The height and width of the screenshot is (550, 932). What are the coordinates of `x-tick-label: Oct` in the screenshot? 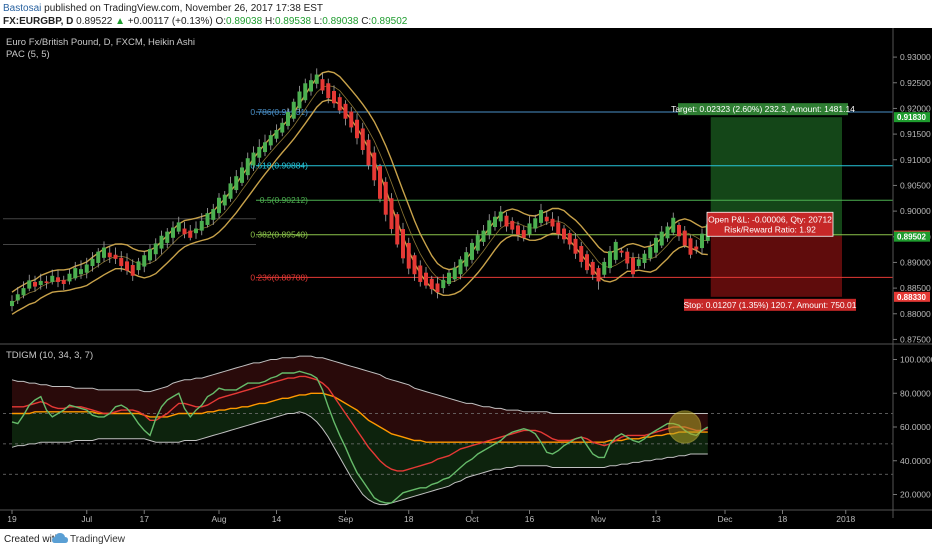 It's located at (472, 519).